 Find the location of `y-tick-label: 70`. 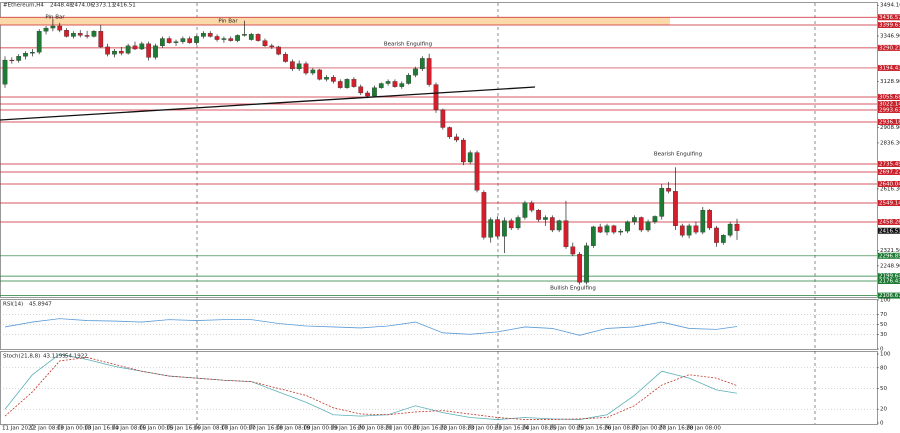

y-tick-label: 70 is located at coordinates (883, 315).